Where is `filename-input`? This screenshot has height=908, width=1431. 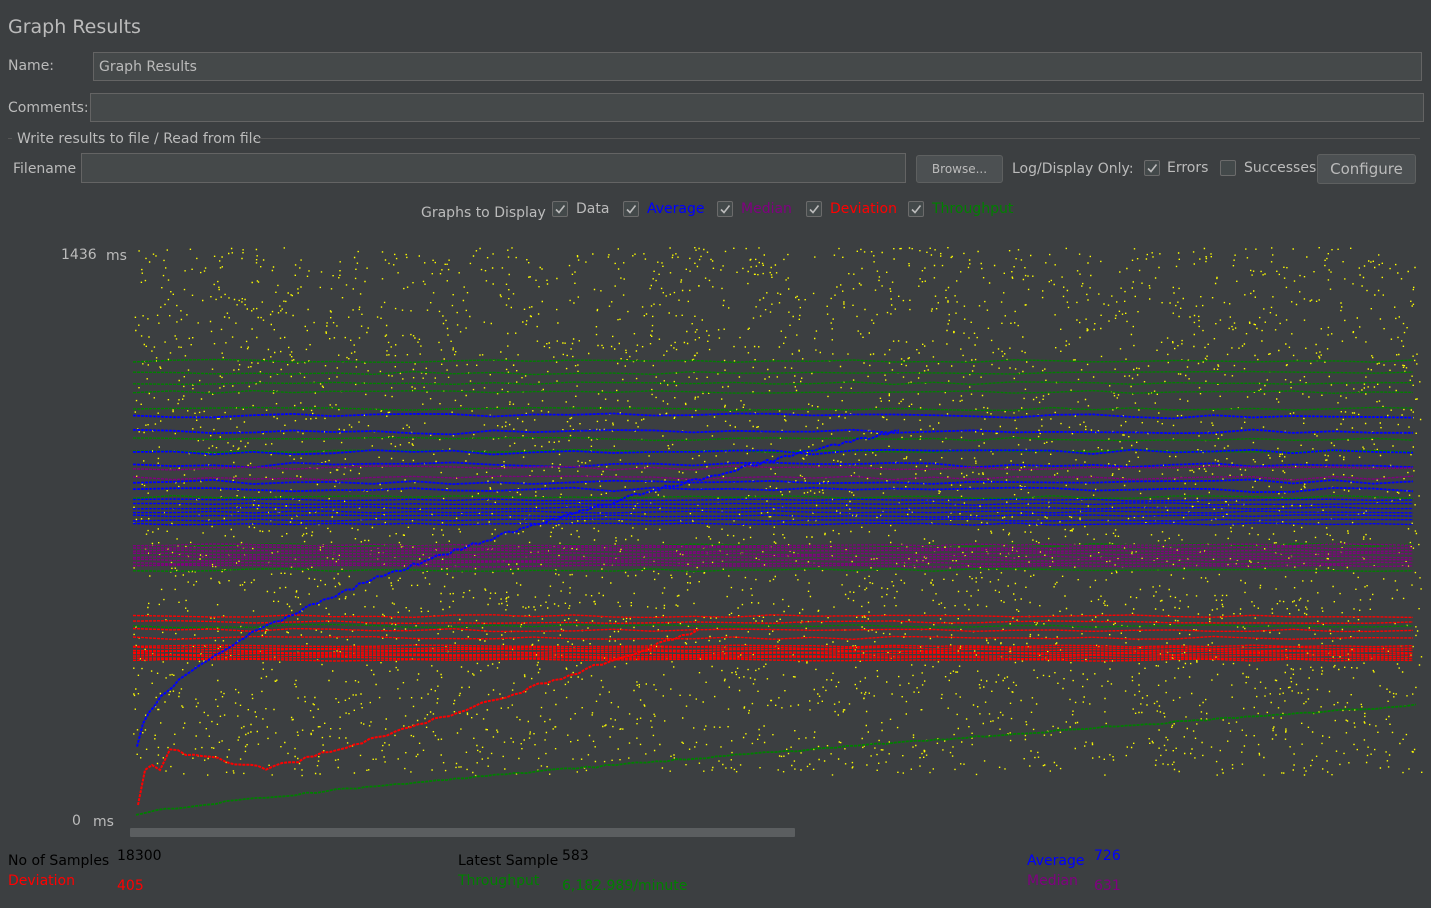 filename-input is located at coordinates (493, 168).